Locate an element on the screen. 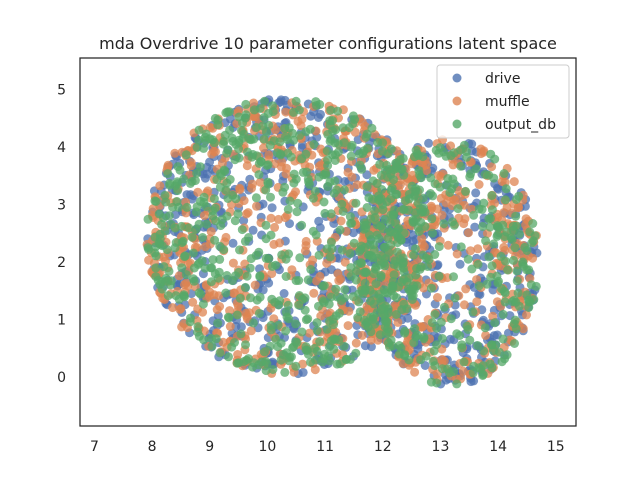 This screenshot has height=480, width=640. legend-label-drive: drive is located at coordinates (502, 79).